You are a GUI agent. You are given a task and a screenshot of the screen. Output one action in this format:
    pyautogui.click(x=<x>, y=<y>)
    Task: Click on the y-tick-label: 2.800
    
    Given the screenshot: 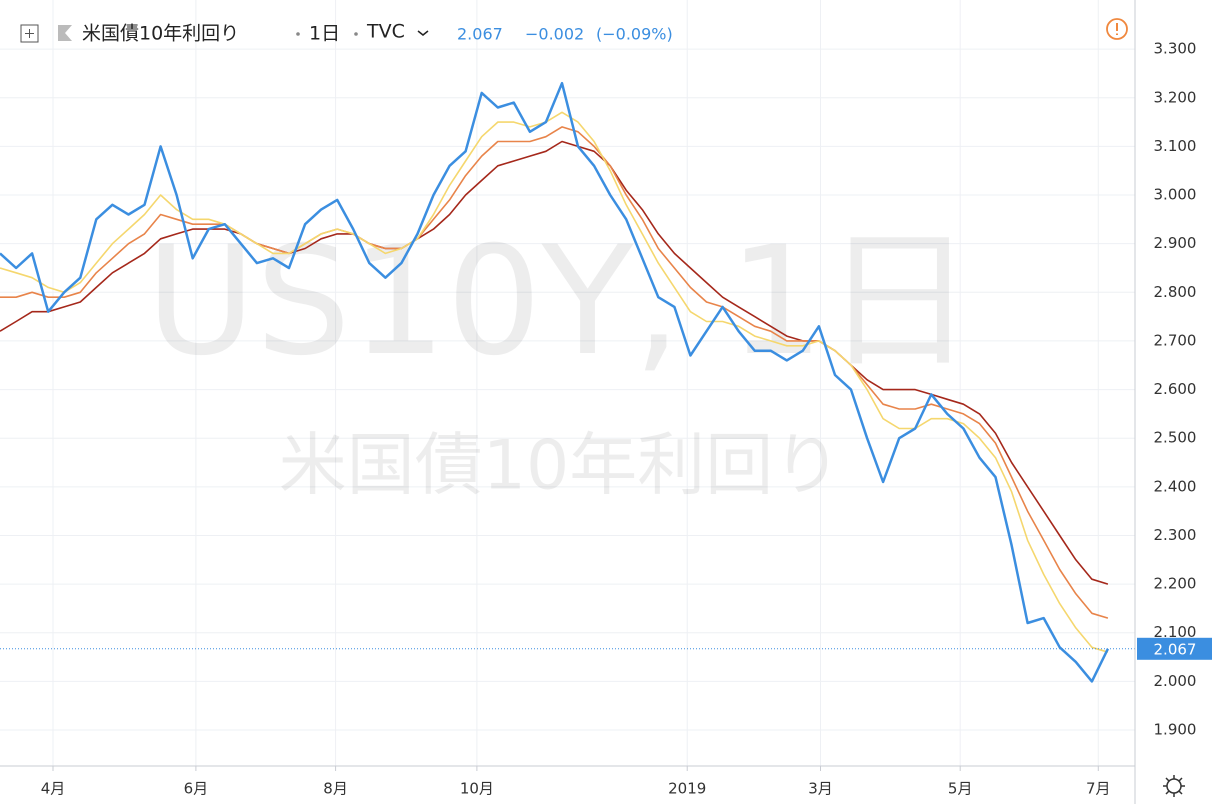 What is the action you would take?
    pyautogui.click(x=1175, y=292)
    